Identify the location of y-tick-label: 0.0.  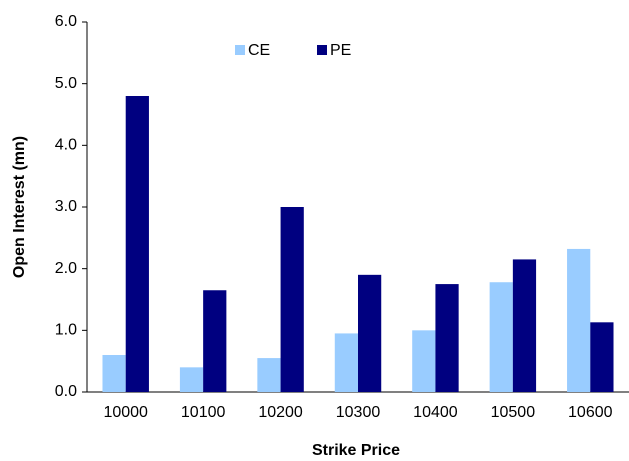
(66, 391).